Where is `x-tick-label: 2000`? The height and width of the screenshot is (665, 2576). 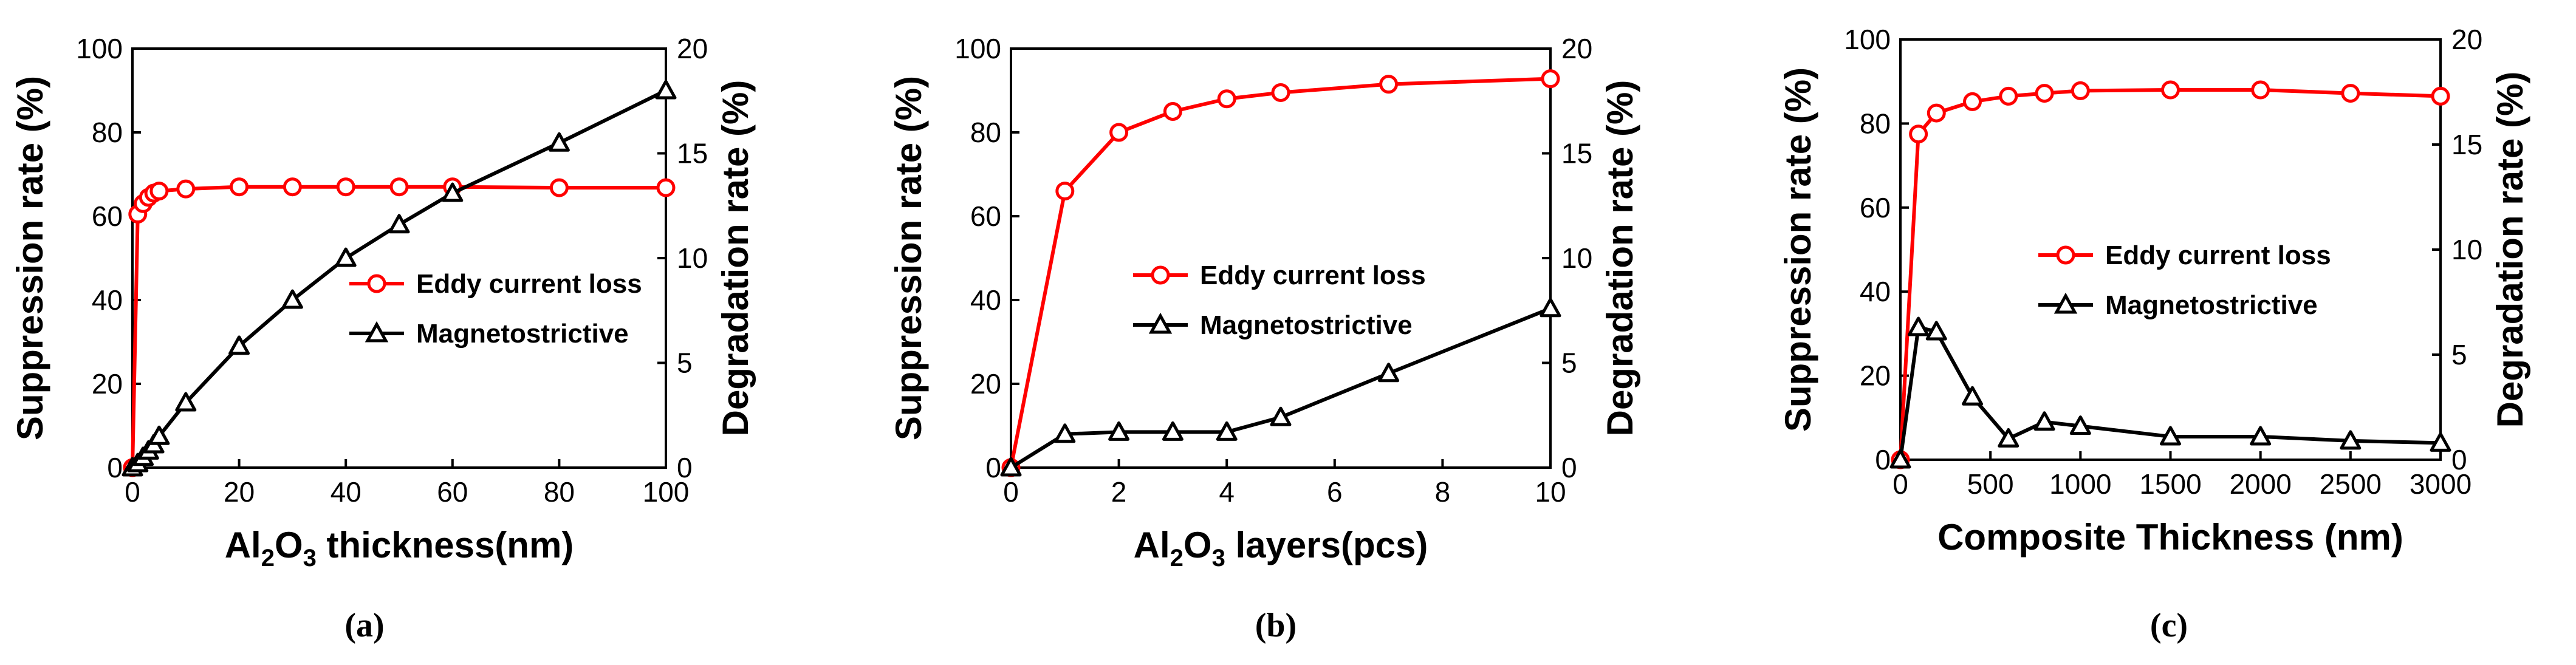 x-tick-label: 2000 is located at coordinates (2260, 484).